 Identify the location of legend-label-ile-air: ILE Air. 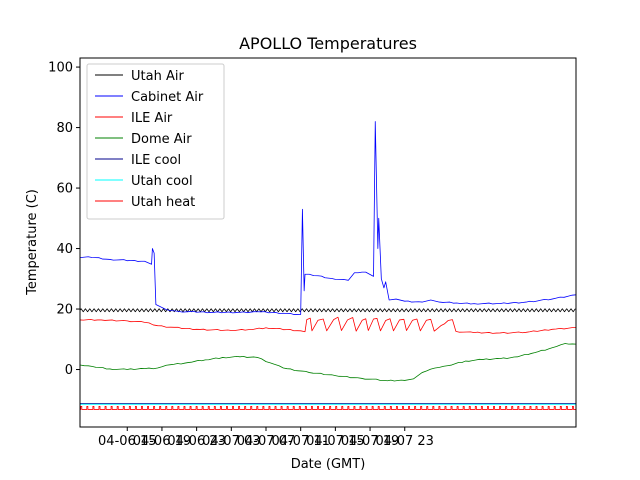
(152, 118).